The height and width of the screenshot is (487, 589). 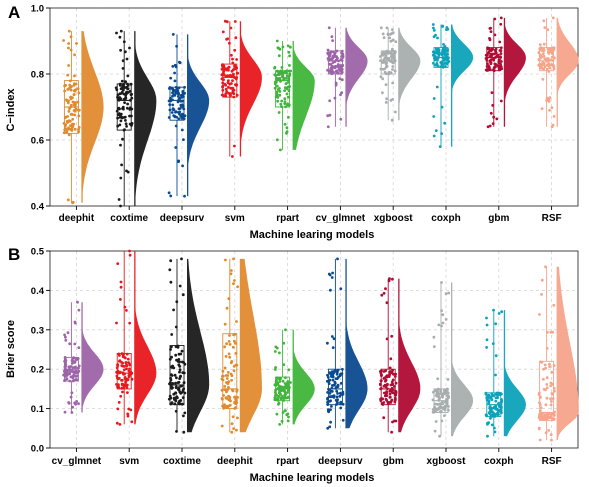 I want to click on points-rsf, so click(x=546, y=72).